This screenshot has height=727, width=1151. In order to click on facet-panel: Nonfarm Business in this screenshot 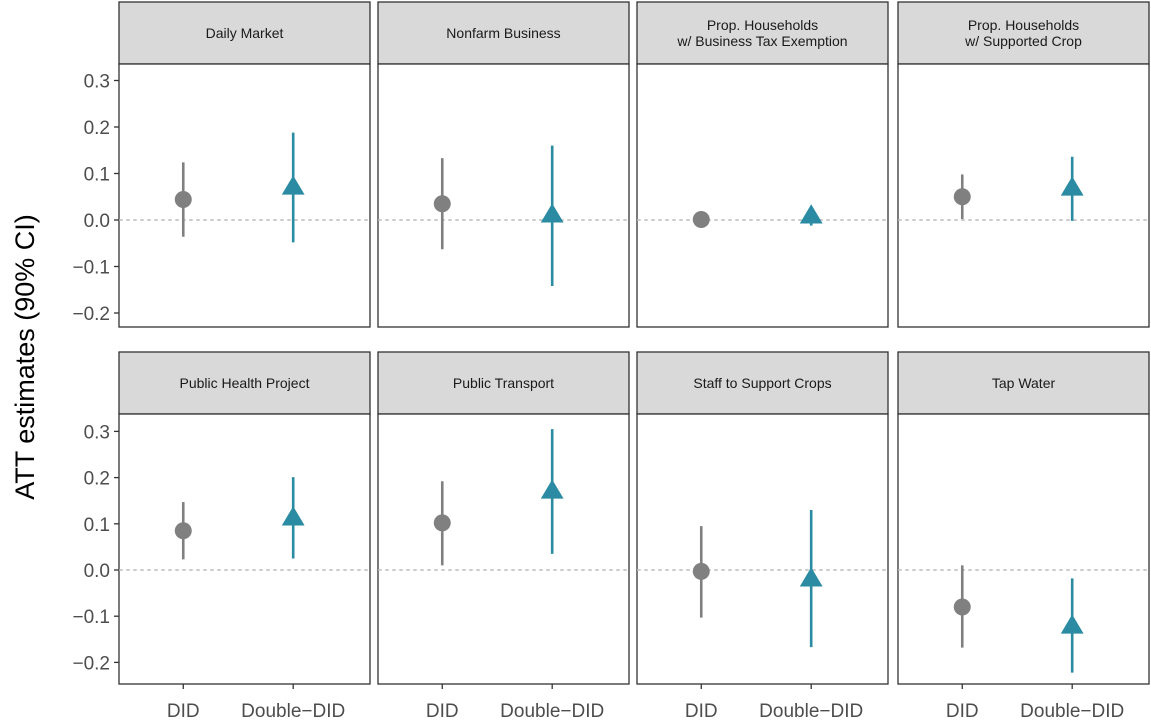, I will do `click(503, 164)`.